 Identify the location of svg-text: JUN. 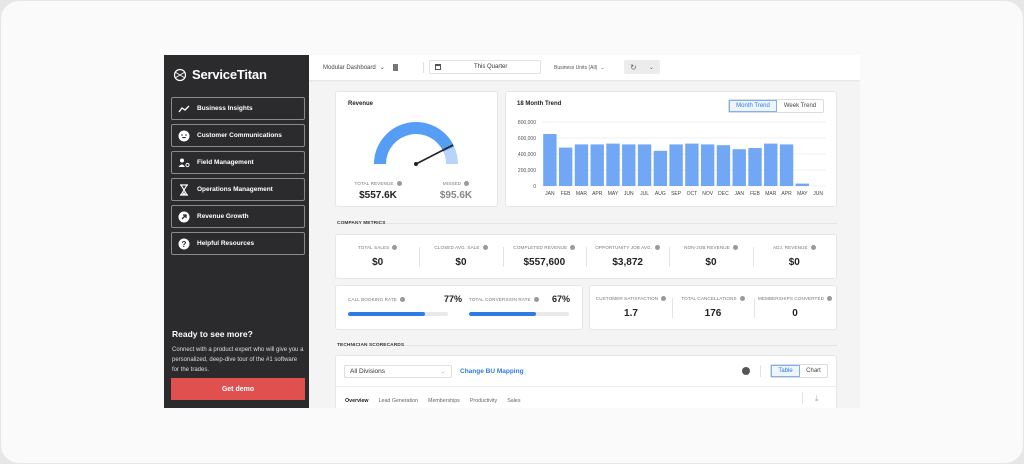
(818, 194).